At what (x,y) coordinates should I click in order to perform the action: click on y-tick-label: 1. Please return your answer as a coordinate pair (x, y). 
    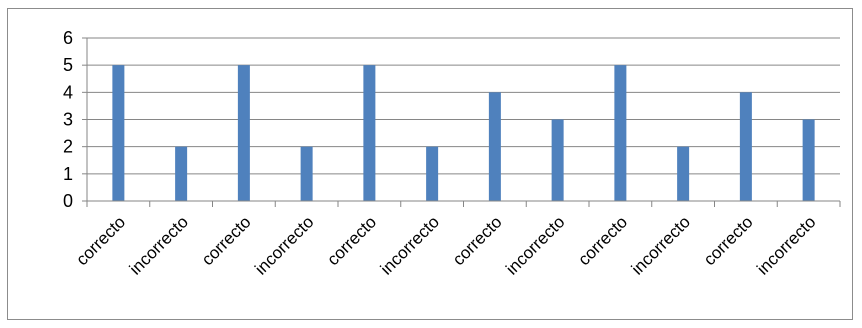
    Looking at the image, I should click on (68, 174).